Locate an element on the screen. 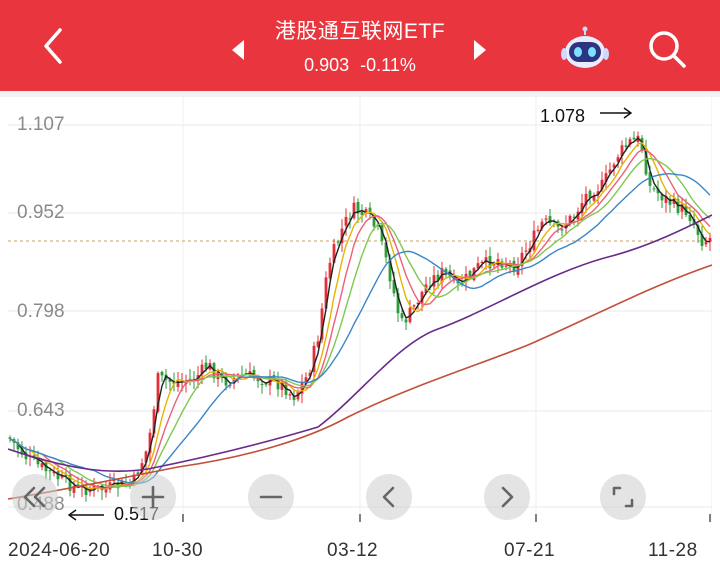  prev-triangle-icon is located at coordinates (238, 50).